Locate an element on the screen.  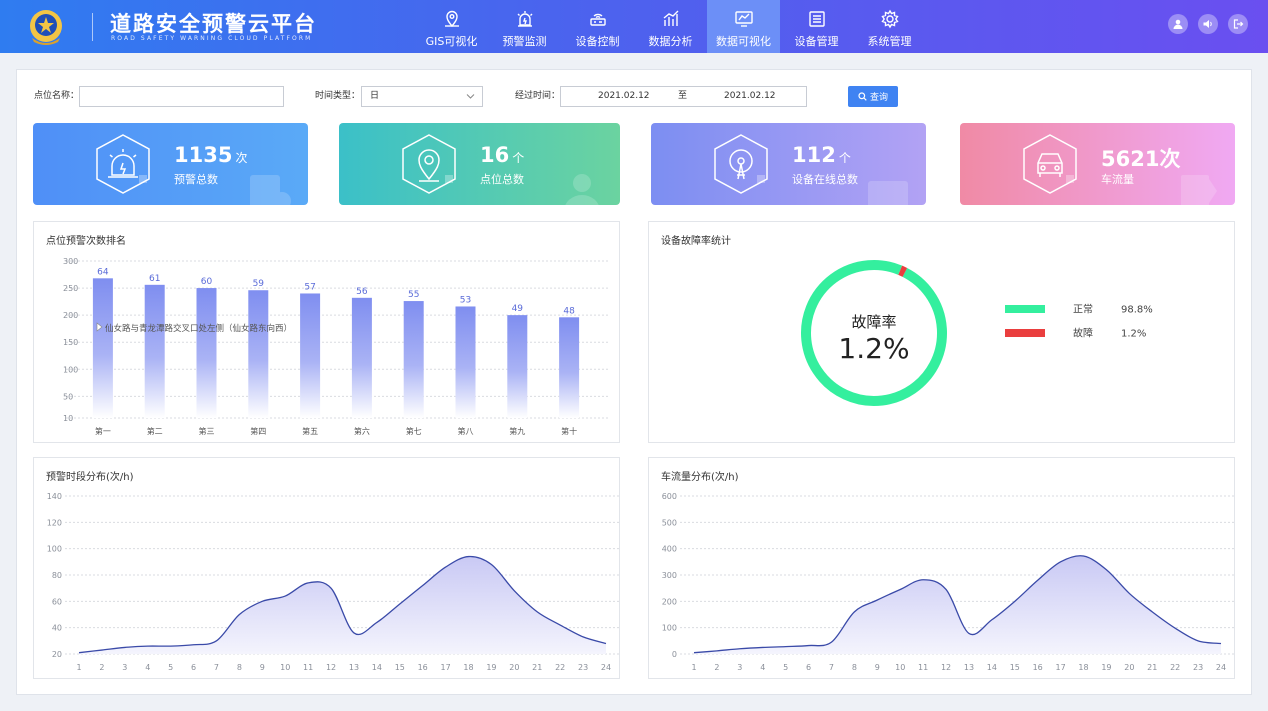
logout-button is located at coordinates (1238, 24).